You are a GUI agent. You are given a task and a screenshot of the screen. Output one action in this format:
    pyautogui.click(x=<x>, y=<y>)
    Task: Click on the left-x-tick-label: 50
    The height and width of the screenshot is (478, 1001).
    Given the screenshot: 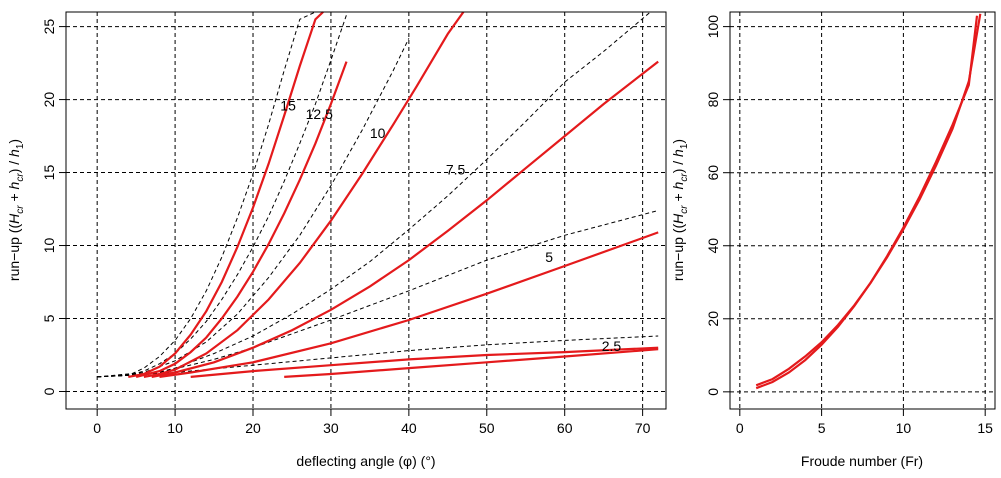 What is the action you would take?
    pyautogui.click(x=487, y=428)
    